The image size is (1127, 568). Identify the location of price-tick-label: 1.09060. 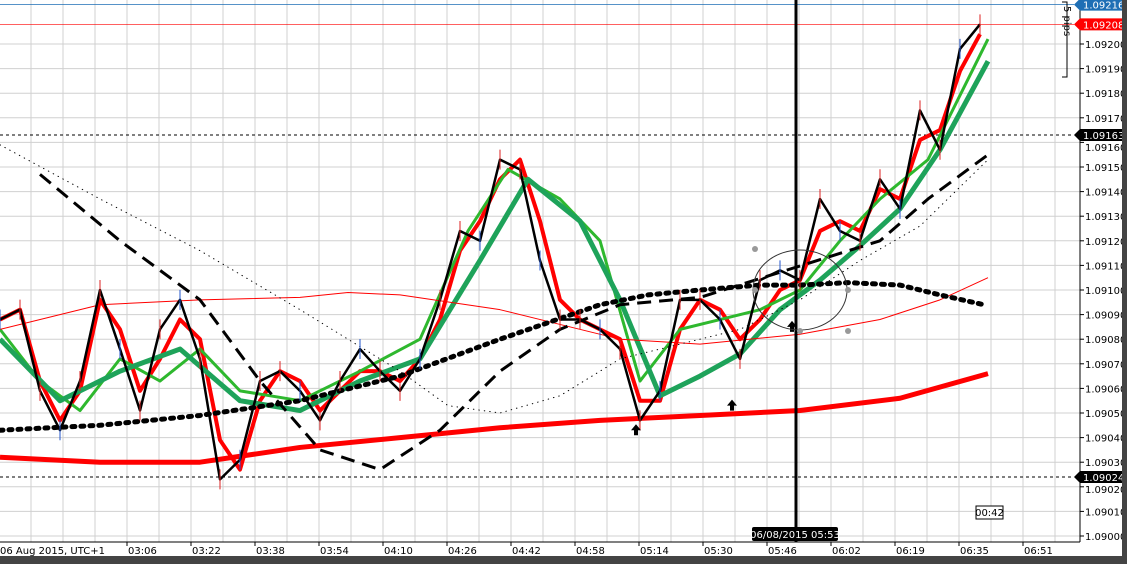
(1105, 389).